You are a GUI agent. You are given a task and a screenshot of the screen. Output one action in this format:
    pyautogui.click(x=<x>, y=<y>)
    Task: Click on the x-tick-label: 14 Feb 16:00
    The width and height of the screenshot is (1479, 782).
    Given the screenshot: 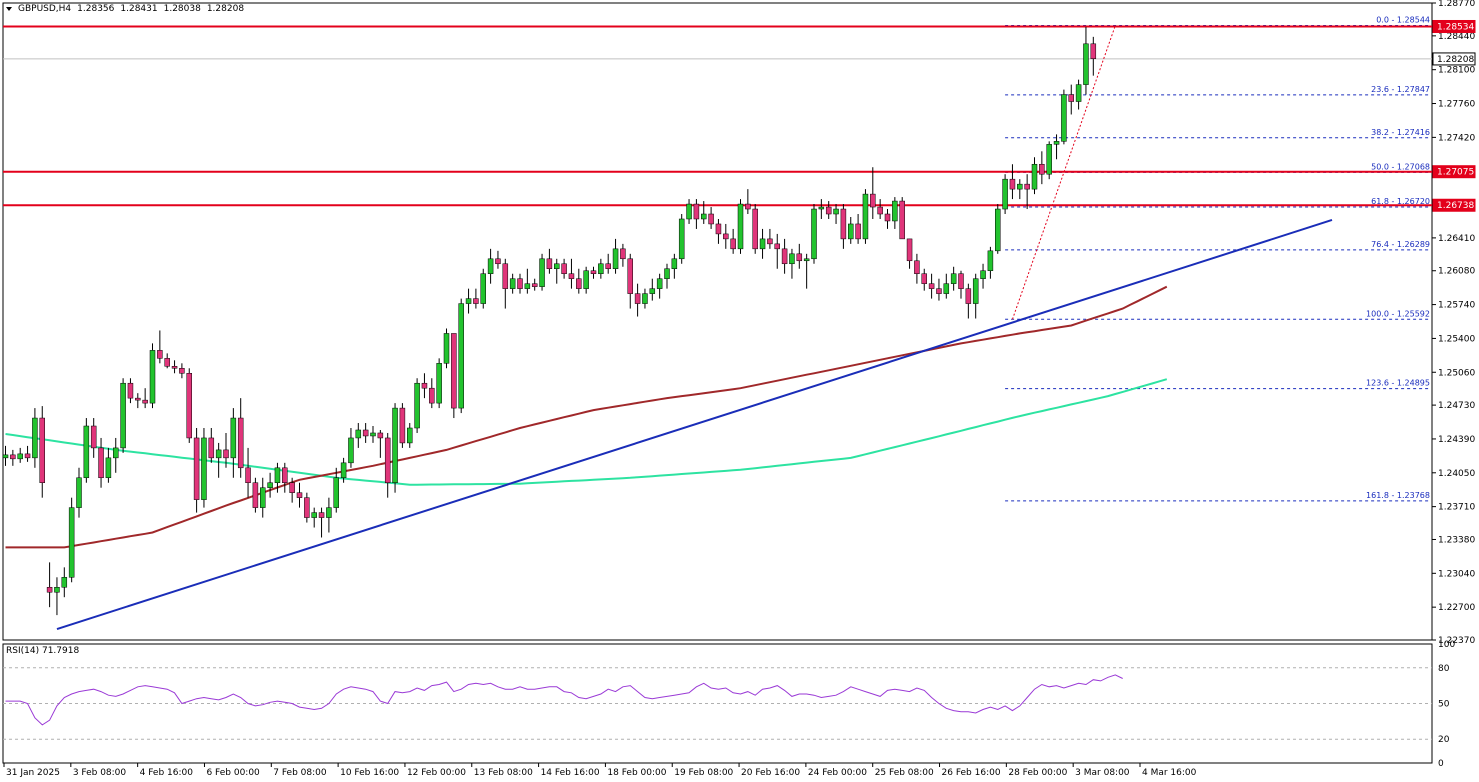 What is the action you would take?
    pyautogui.click(x=570, y=773)
    